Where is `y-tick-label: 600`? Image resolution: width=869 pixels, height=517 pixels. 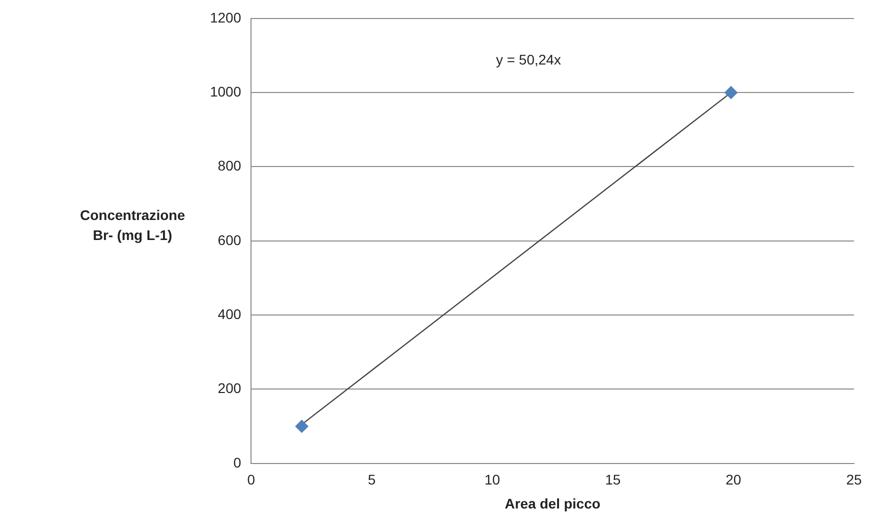 y-tick-label: 600 is located at coordinates (230, 240).